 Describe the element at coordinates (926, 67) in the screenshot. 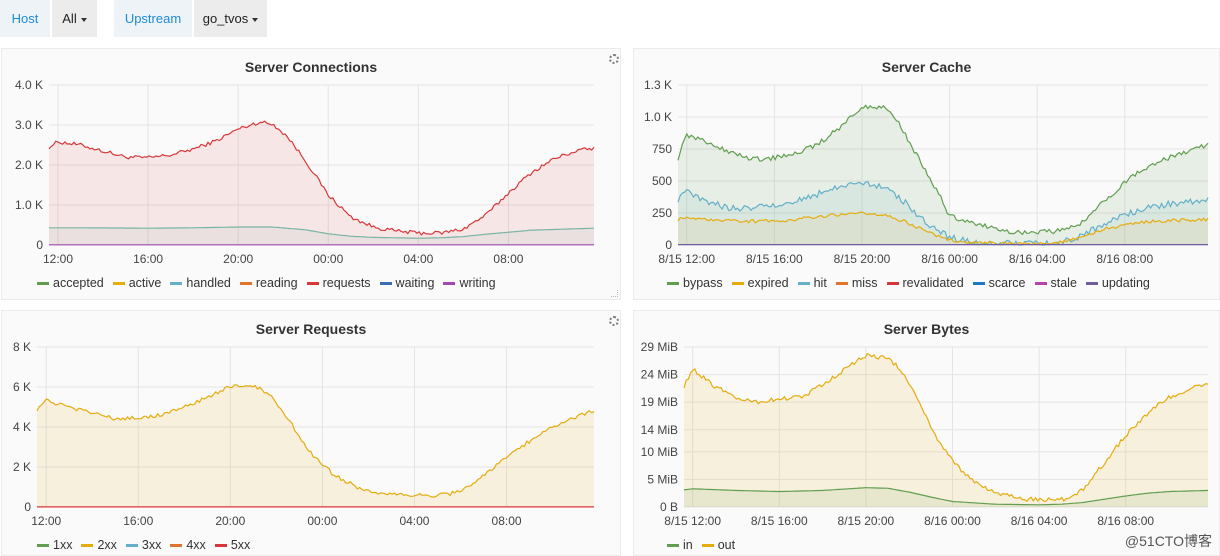

I see `panel-title: Server Cache` at that location.